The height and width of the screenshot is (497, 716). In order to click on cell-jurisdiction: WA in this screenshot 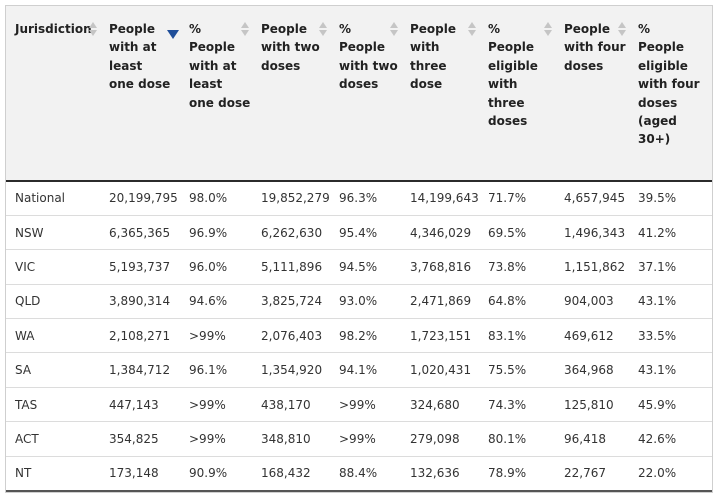, I will do `click(54, 336)`.